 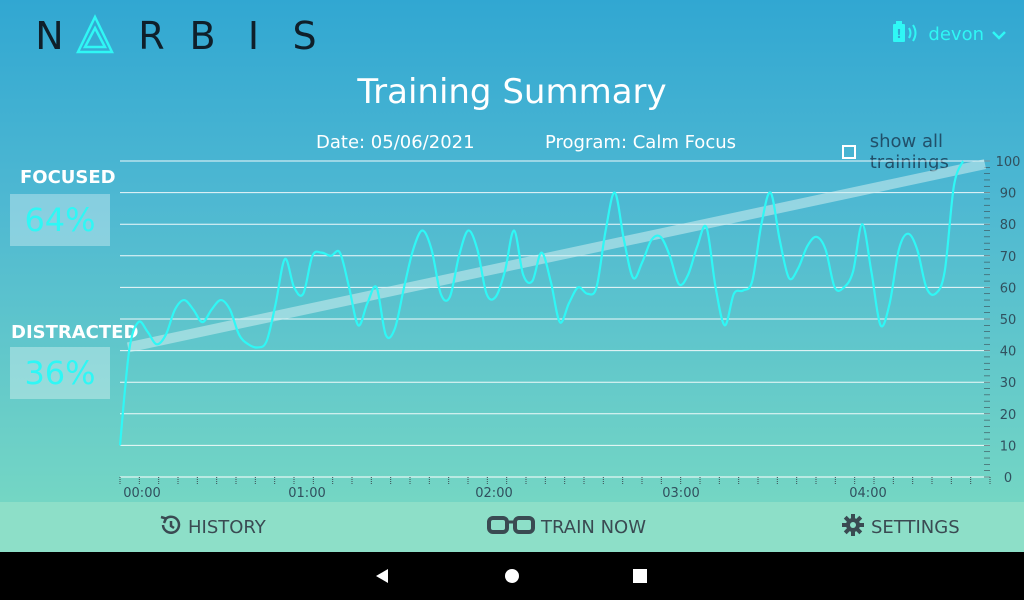 I want to click on y-tick-label: 100, so click(x=1008, y=162).